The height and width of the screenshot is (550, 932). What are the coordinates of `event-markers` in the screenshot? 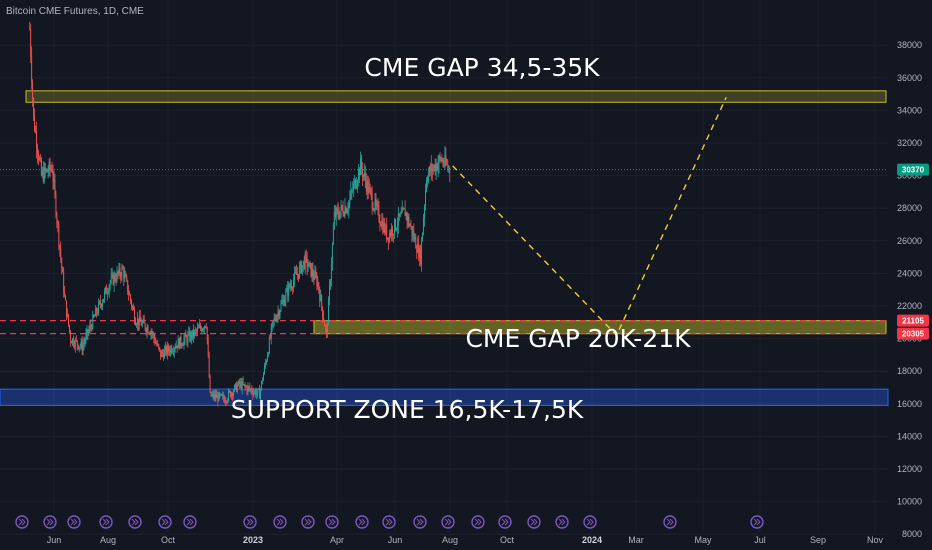 It's located at (389, 522).